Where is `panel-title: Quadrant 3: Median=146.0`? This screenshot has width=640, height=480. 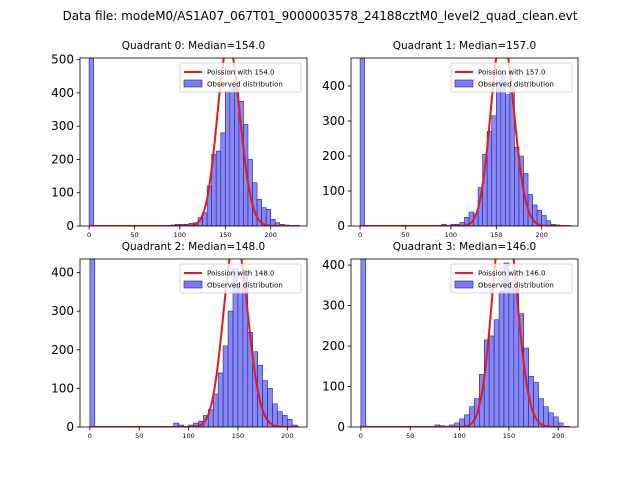
panel-title: Quadrant 3: Median=146.0 is located at coordinates (464, 247).